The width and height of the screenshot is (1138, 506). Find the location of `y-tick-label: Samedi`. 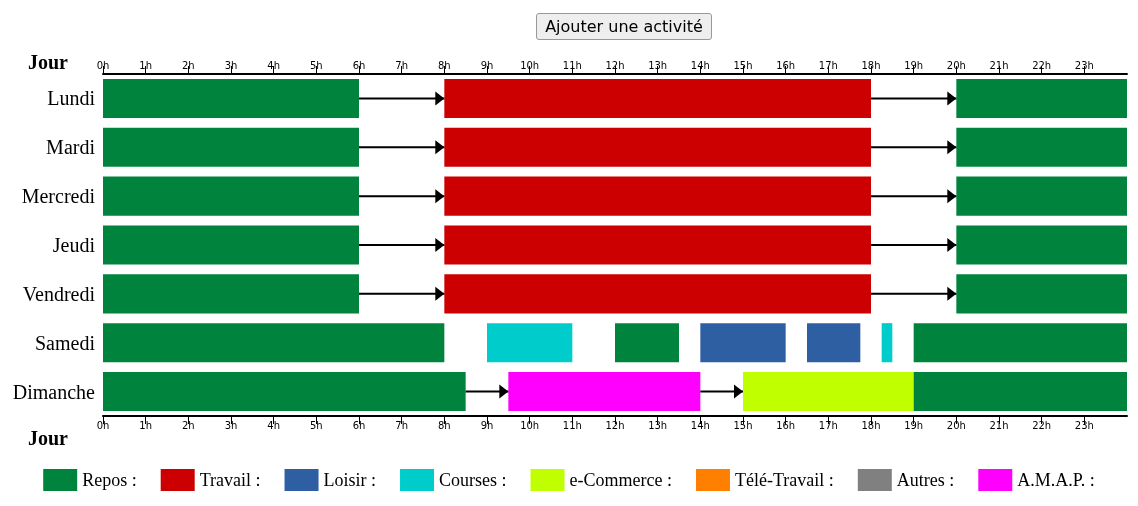

y-tick-label: Samedi is located at coordinates (65, 342).